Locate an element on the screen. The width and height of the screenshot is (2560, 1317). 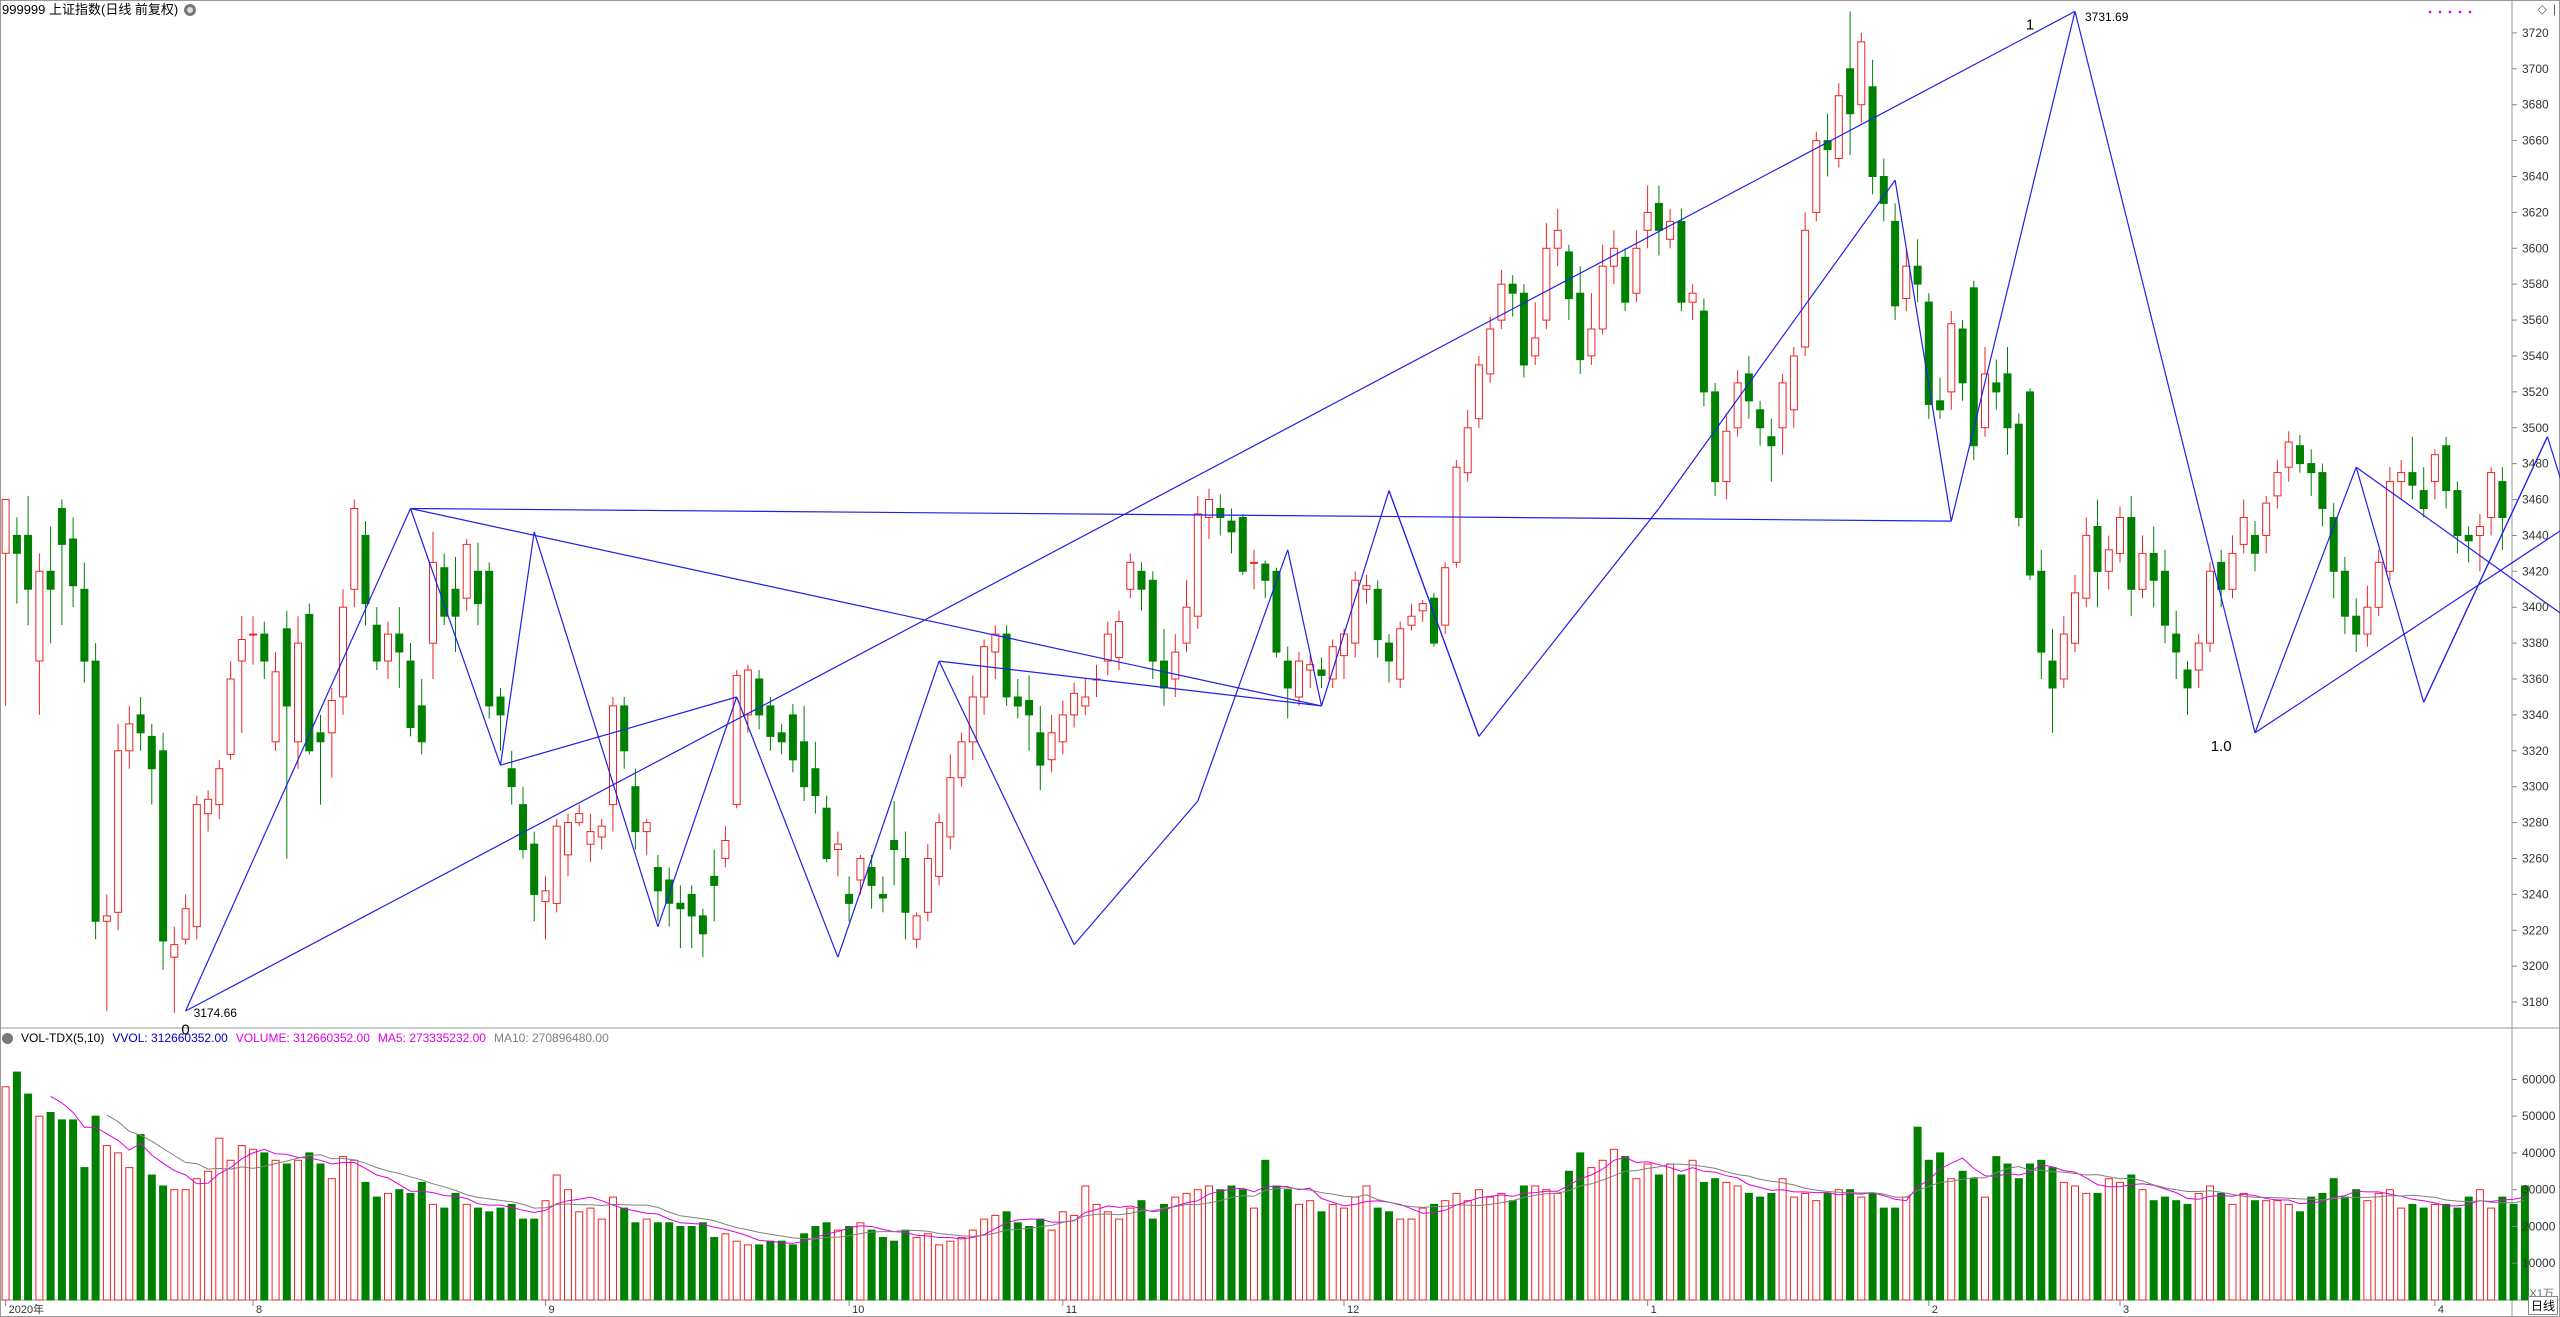
wave-label: 1.0 is located at coordinates (2221, 746).